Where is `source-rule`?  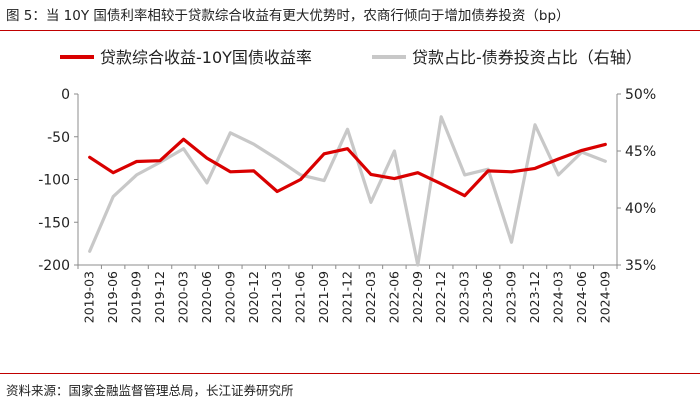
source-rule is located at coordinates (350, 373).